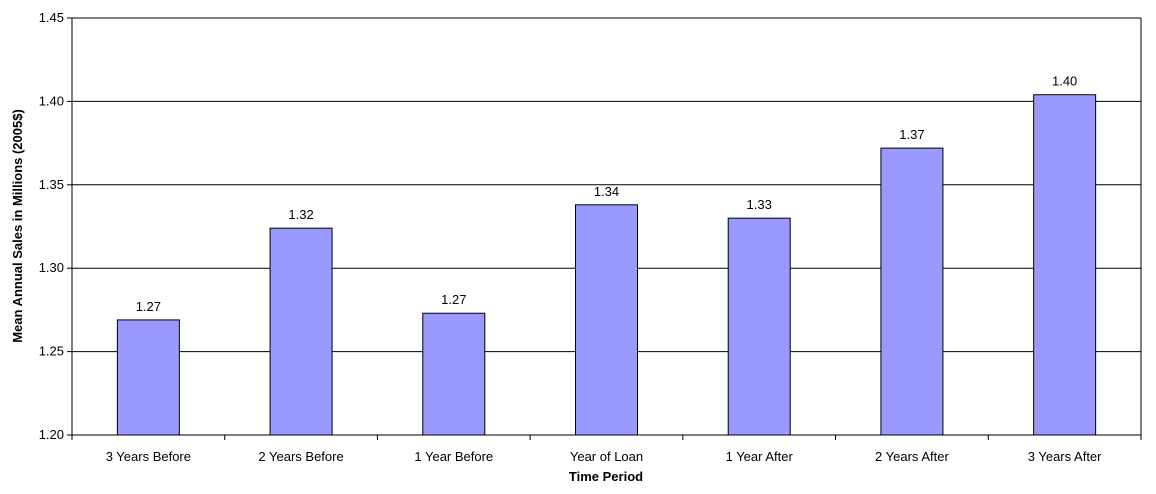 This screenshot has height=494, width=1156. I want to click on data-label: 1.40, so click(1064, 81).